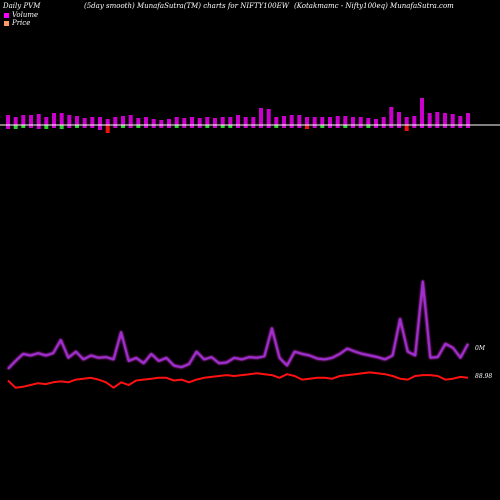  Describe the element at coordinates (374, 6) in the screenshot. I see `chart-header-right: (Kotakmamc - Nifty100eq) MunafaSutra.com` at that location.